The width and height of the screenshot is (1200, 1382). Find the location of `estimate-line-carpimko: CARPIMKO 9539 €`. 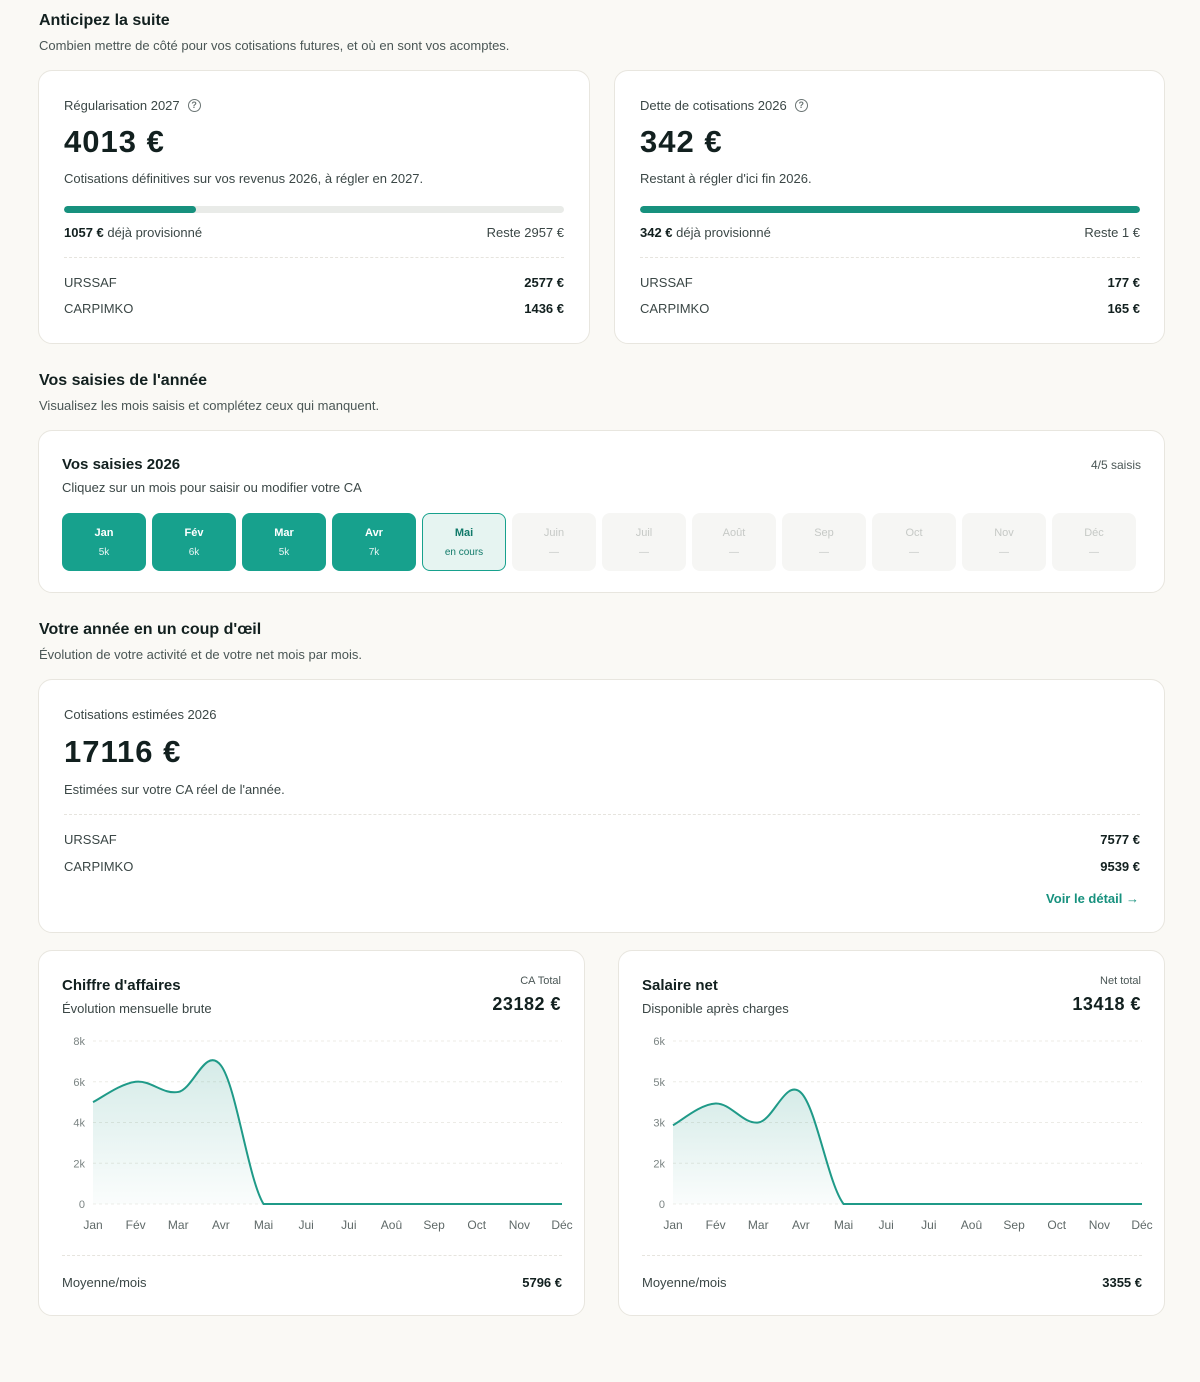

estimate-line-carpimko: CARPIMKO 9539 € is located at coordinates (602, 866).